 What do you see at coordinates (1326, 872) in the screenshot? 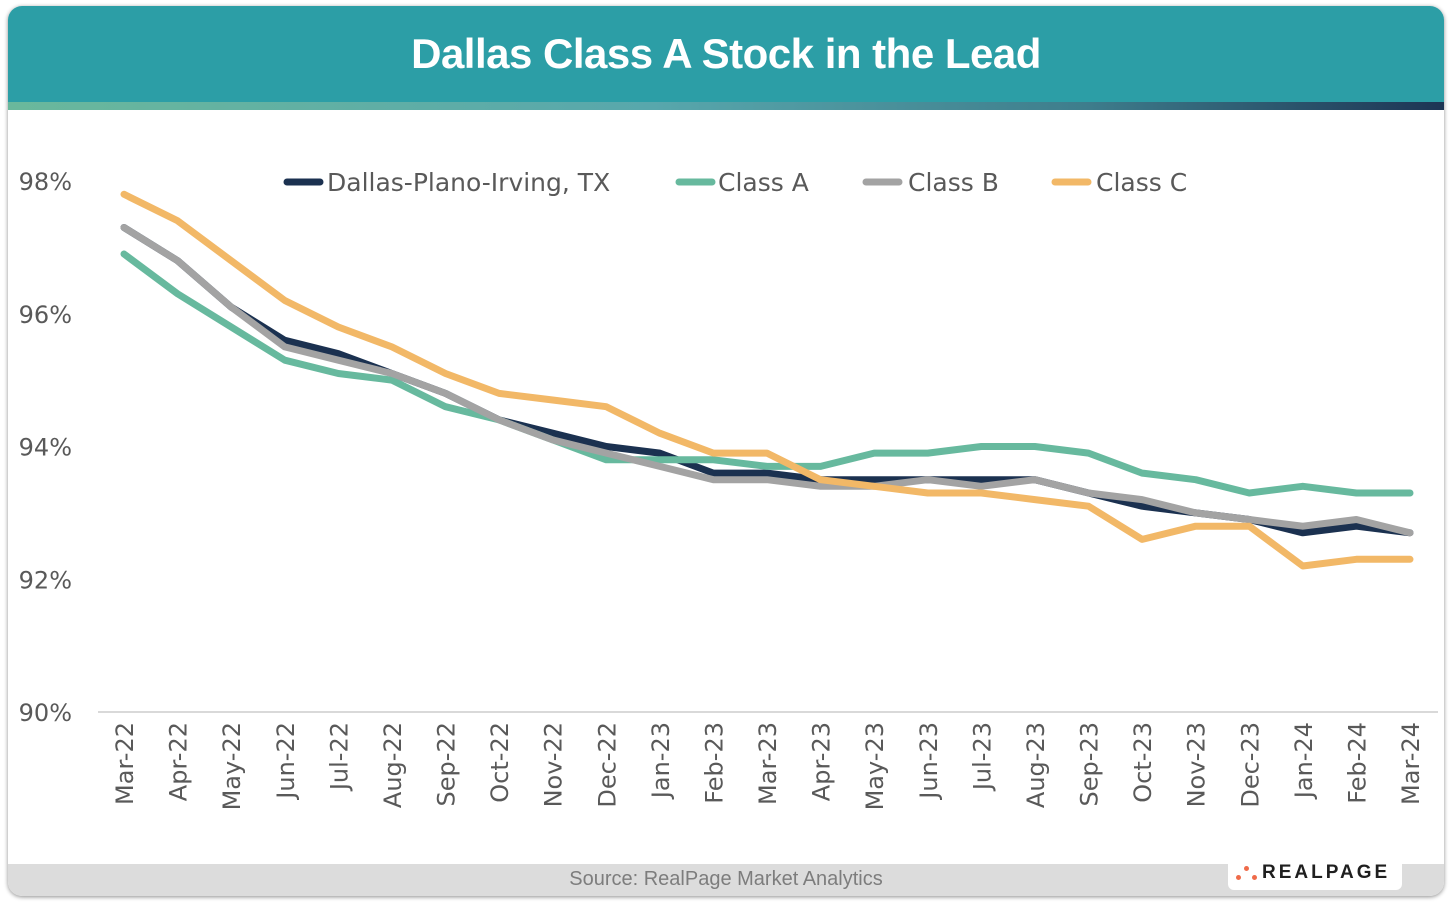
I see `logo-text: REALPAGE` at bounding box center [1326, 872].